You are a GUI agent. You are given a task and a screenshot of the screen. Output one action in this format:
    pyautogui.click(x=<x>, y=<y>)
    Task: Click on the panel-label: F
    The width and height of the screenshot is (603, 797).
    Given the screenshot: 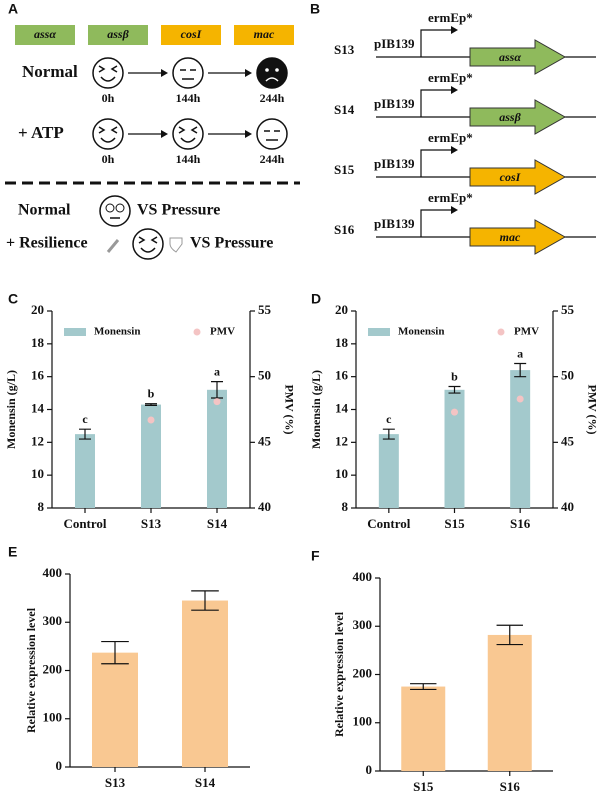 What is the action you would take?
    pyautogui.click(x=315, y=556)
    